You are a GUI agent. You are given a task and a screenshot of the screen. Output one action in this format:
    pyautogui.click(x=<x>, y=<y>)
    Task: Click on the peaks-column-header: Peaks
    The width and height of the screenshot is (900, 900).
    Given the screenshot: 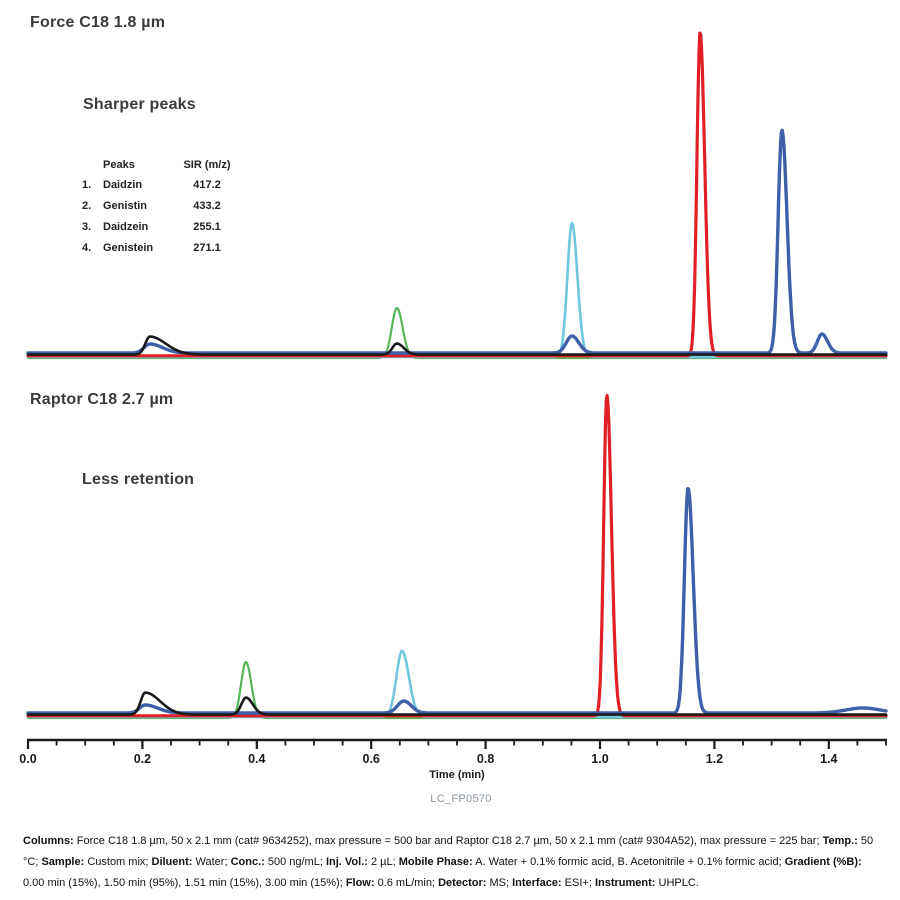 What is the action you would take?
    pyautogui.click(x=119, y=164)
    